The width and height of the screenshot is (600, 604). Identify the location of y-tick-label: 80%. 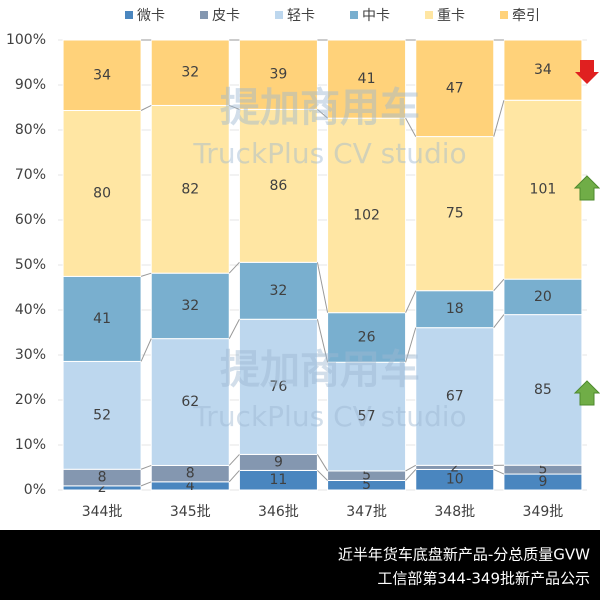
(30, 130).